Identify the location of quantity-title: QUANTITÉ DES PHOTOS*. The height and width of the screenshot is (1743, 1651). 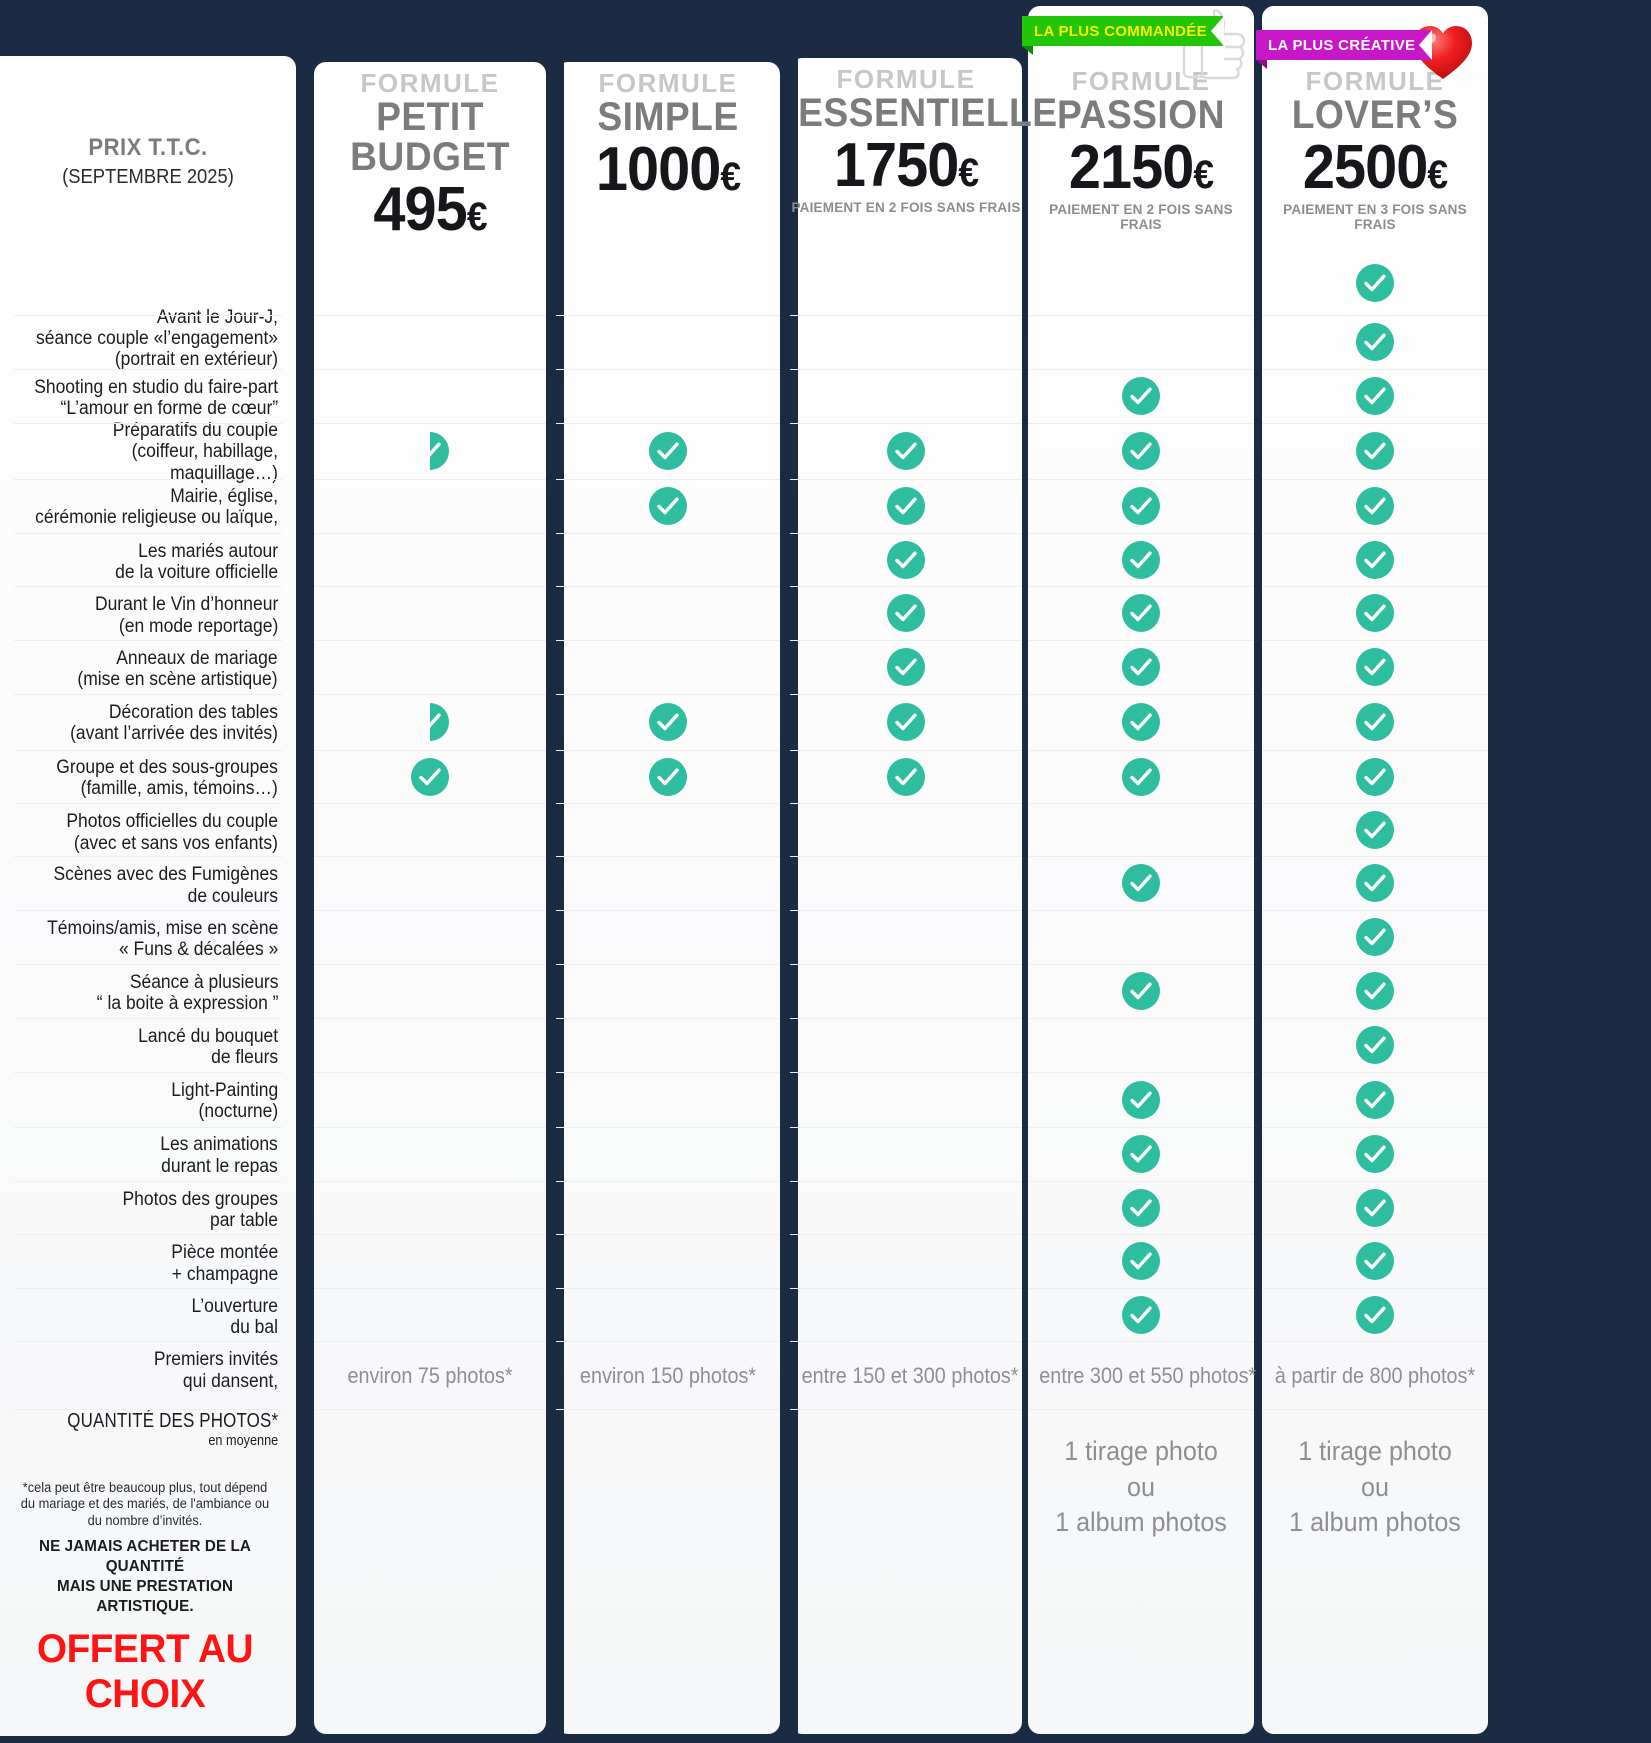
(172, 1420).